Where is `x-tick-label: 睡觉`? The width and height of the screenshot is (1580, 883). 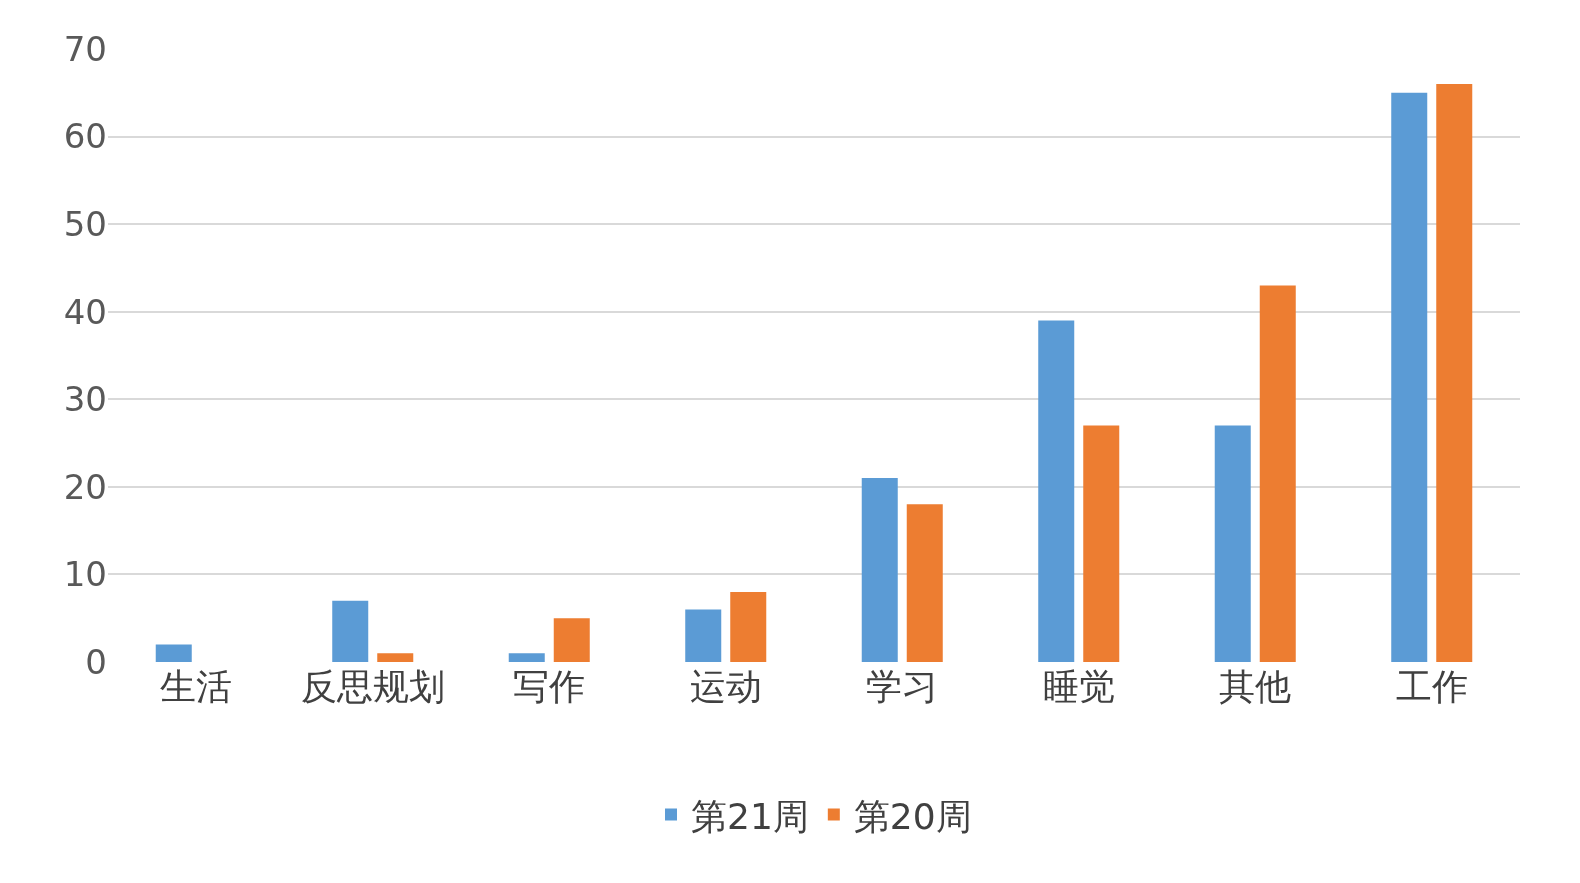
x-tick-label: 睡觉 is located at coordinates (1078, 686).